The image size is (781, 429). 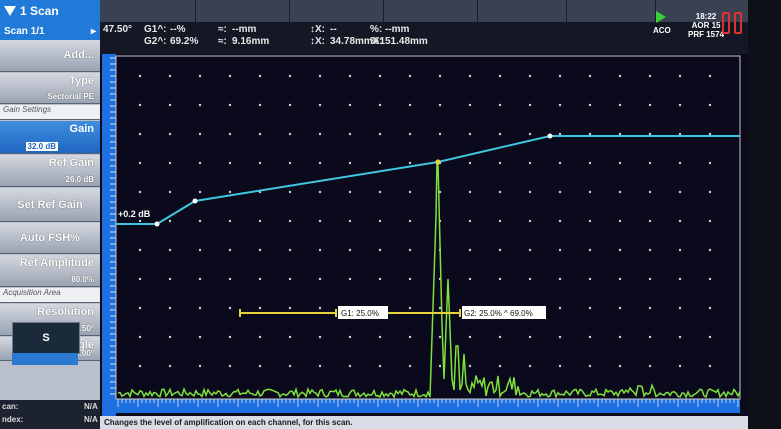 I want to click on top-toolbar, so click(x=424, y=11).